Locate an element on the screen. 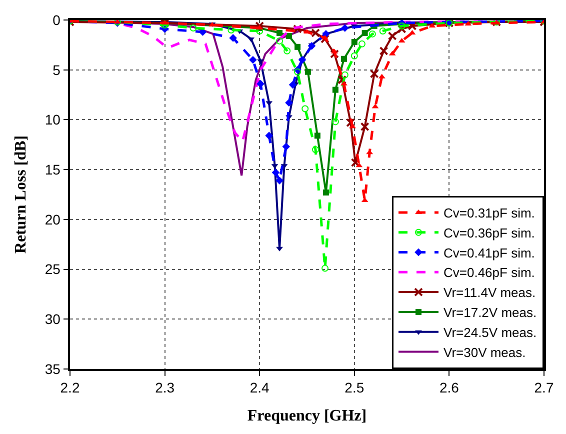 This screenshot has width=566, height=434. y-tick-label: 20 is located at coordinates (52, 219).